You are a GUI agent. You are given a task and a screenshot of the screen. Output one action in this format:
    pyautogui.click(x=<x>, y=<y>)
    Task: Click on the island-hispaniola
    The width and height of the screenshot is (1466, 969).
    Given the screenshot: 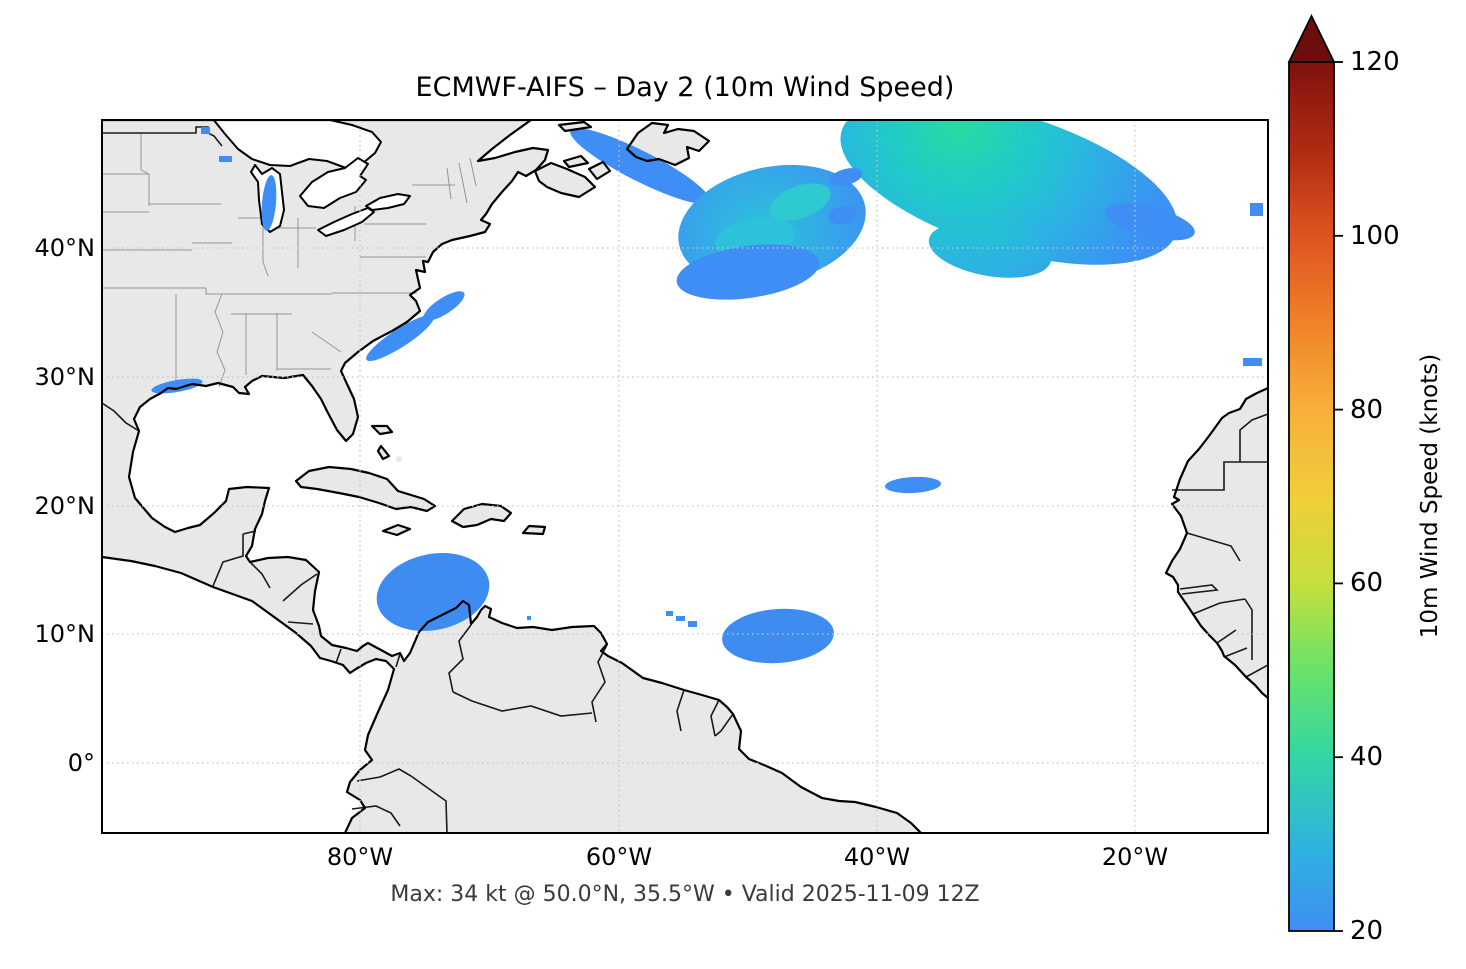 What is the action you would take?
    pyautogui.click(x=481, y=515)
    